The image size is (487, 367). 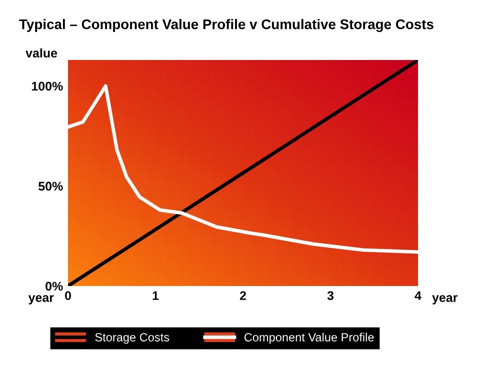 I want to click on x-tick-label: 0, so click(x=68, y=295).